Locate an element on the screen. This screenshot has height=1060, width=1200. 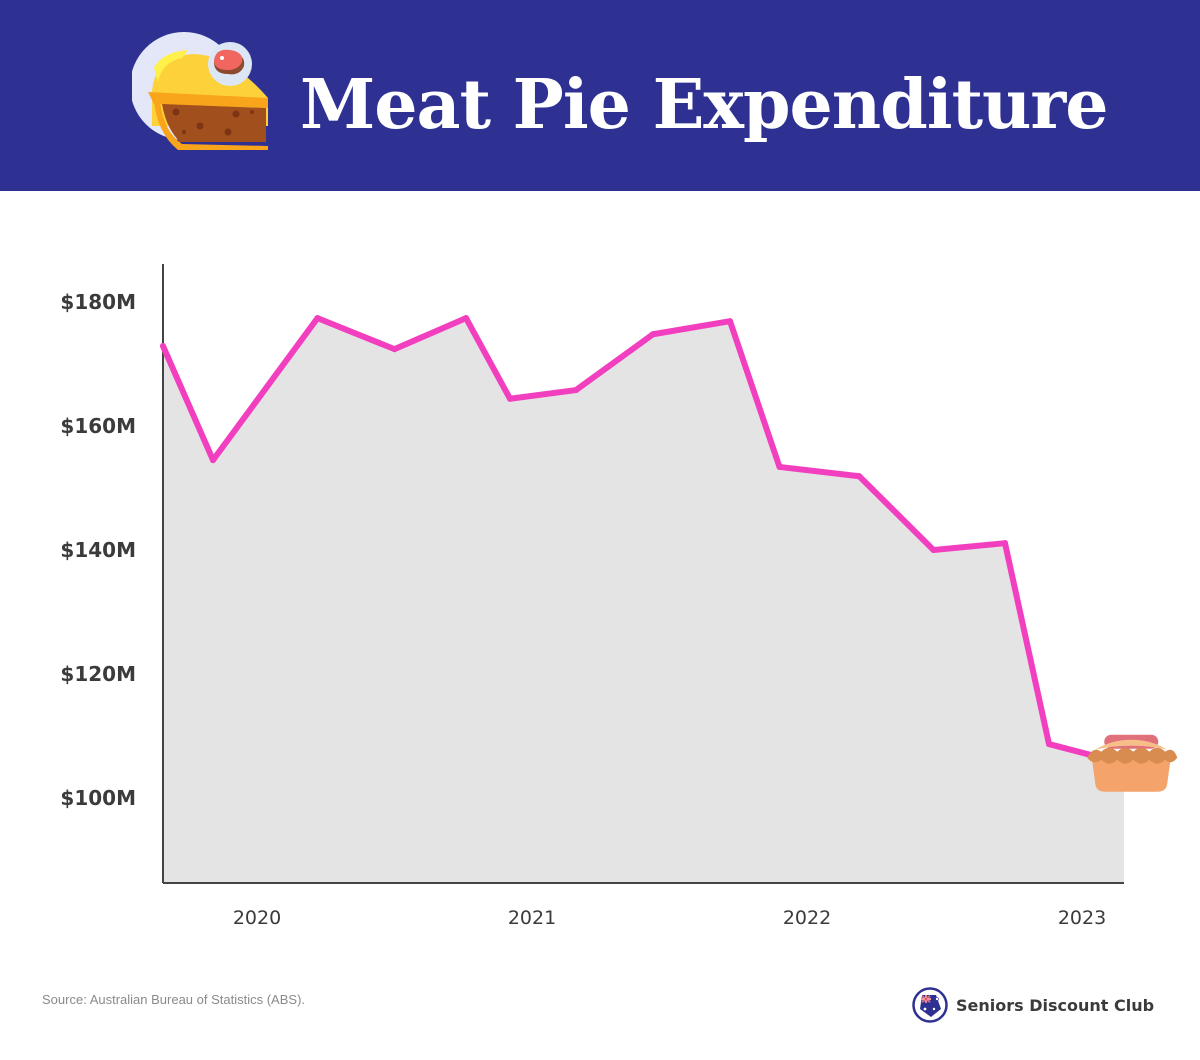
y-tick-label: $100M is located at coordinates (98, 798).